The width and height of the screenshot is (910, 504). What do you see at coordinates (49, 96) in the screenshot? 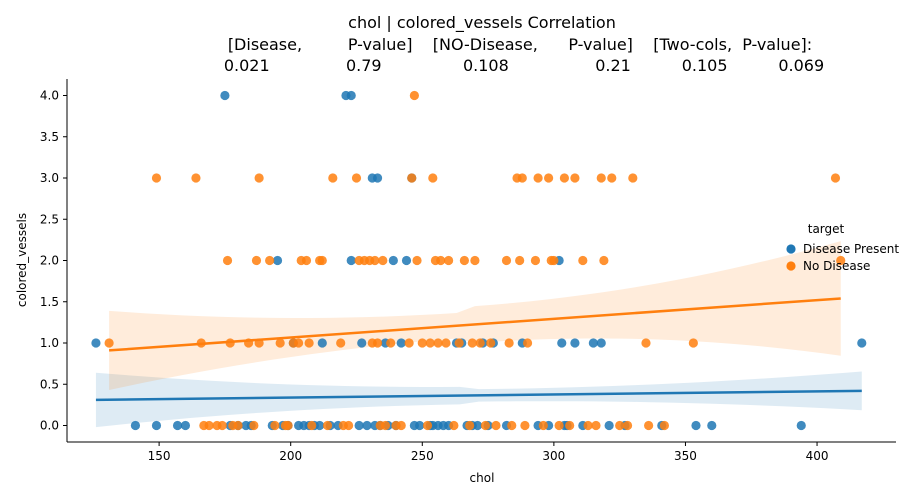
I see `y-tick-label-8: 4.0` at bounding box center [49, 96].